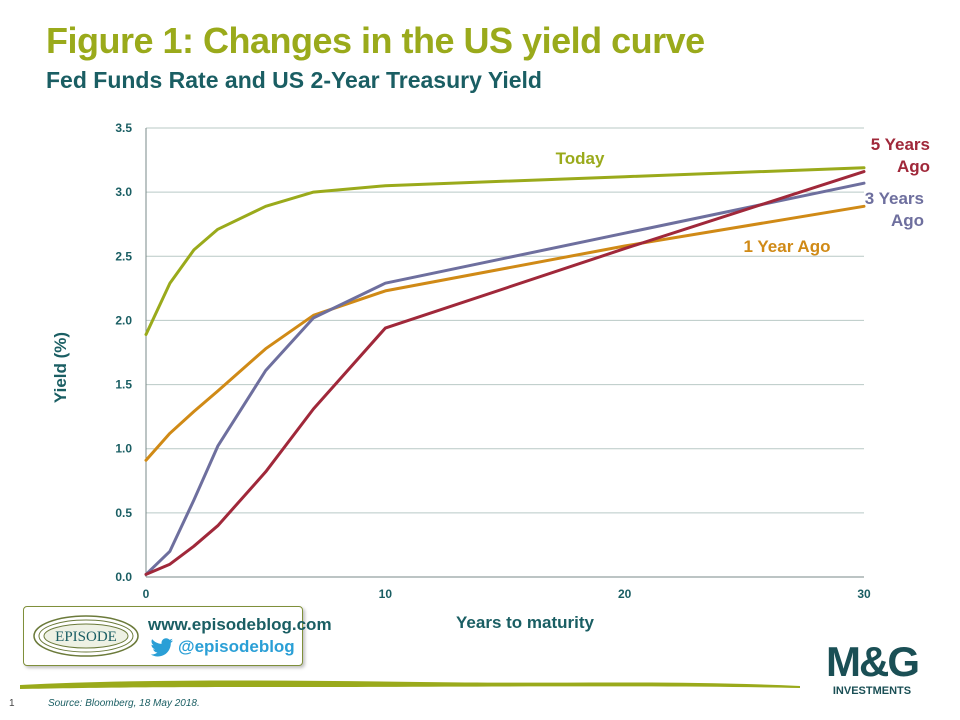 Image resolution: width=960 pixels, height=720 pixels. I want to click on footer-stripe, so click(410, 684).